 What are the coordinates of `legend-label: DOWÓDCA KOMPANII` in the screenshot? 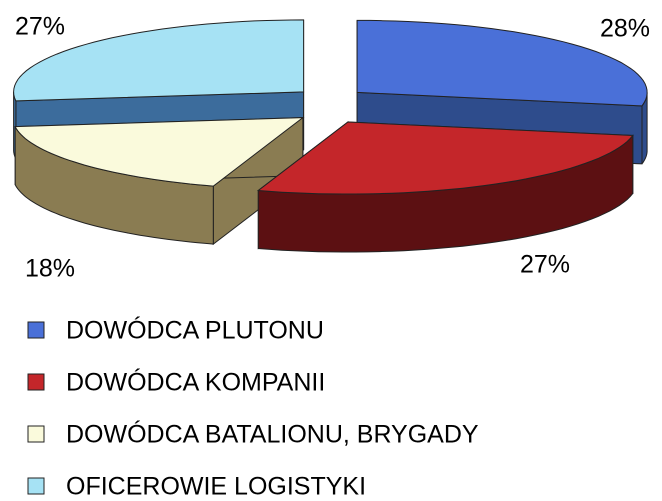 It's located at (195, 382).